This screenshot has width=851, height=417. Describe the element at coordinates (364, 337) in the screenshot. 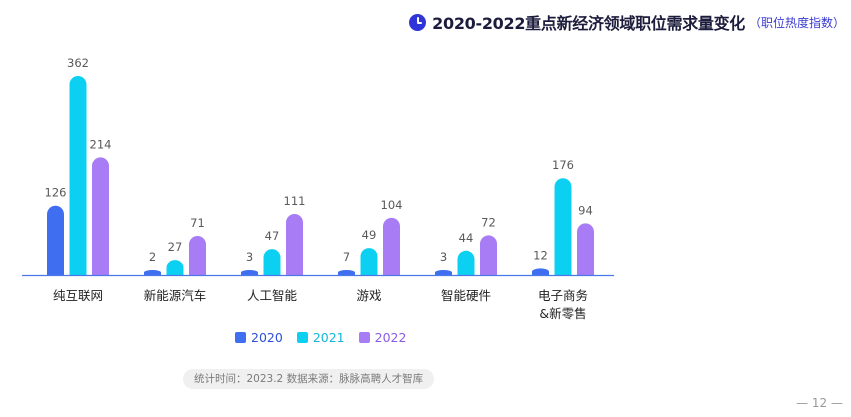

I see `legend-swatch-2022` at that location.